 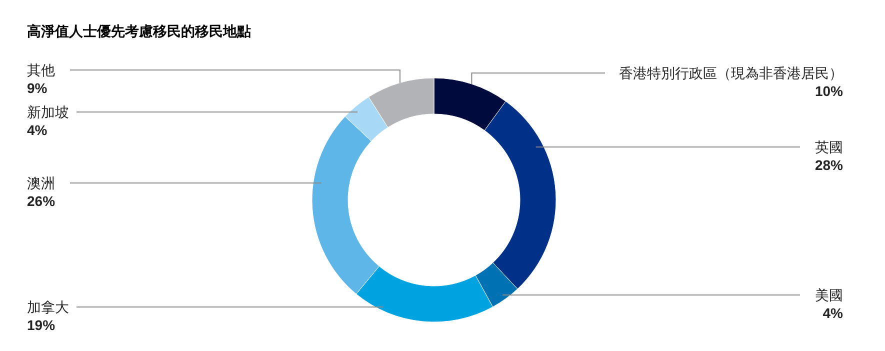 What do you see at coordinates (731, 73) in the screenshot?
I see `slice-label: 香港特別行政區（現為非香港居民）` at bounding box center [731, 73].